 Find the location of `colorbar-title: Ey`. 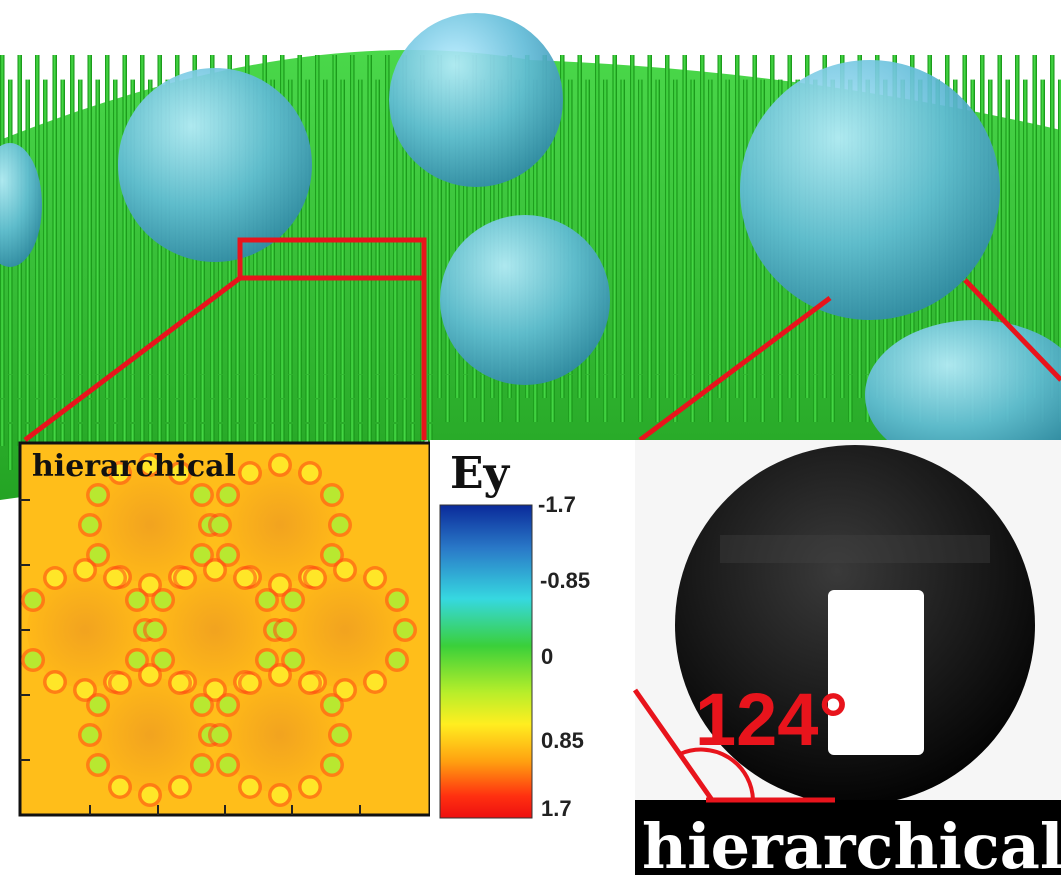

colorbar-title: Ey is located at coordinates (480, 473).